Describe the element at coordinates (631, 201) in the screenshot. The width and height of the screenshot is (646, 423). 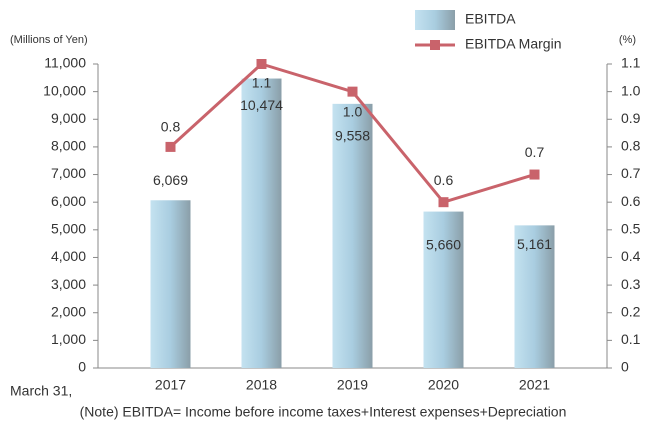
I see `y2-tick-label: 0.6` at that location.